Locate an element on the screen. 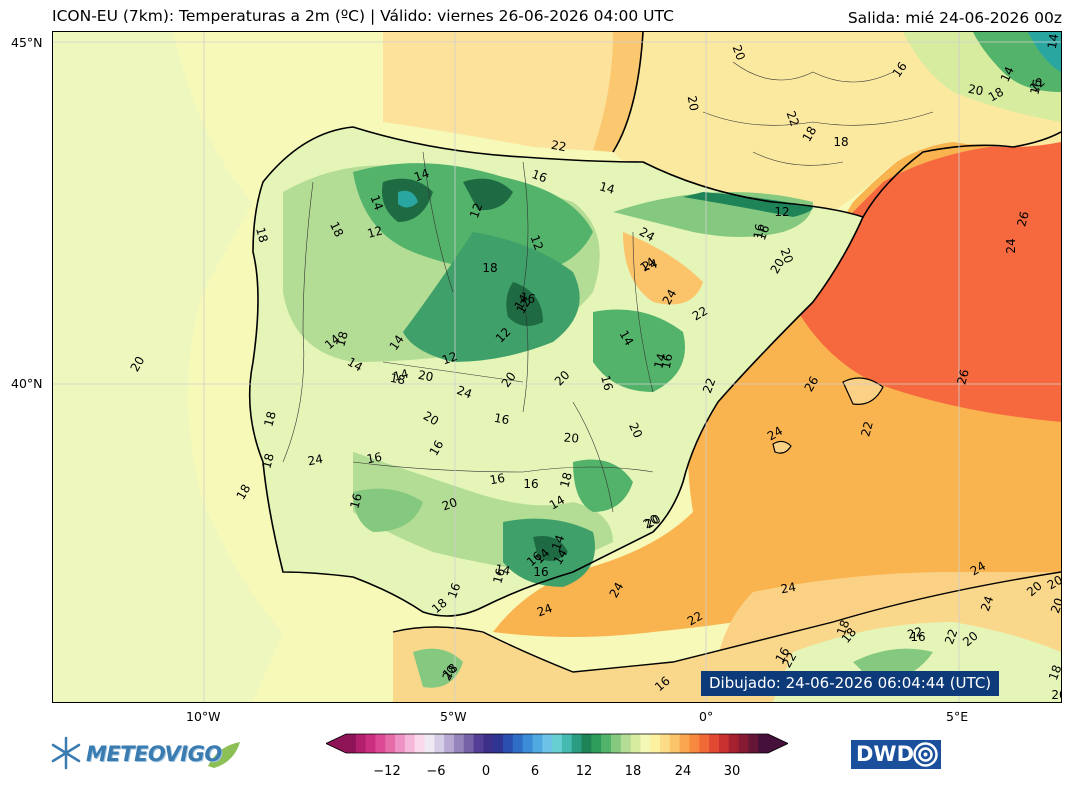 Image resolution: width=1084 pixels, height=788 pixels. meteovigo-logo is located at coordinates (145, 753).